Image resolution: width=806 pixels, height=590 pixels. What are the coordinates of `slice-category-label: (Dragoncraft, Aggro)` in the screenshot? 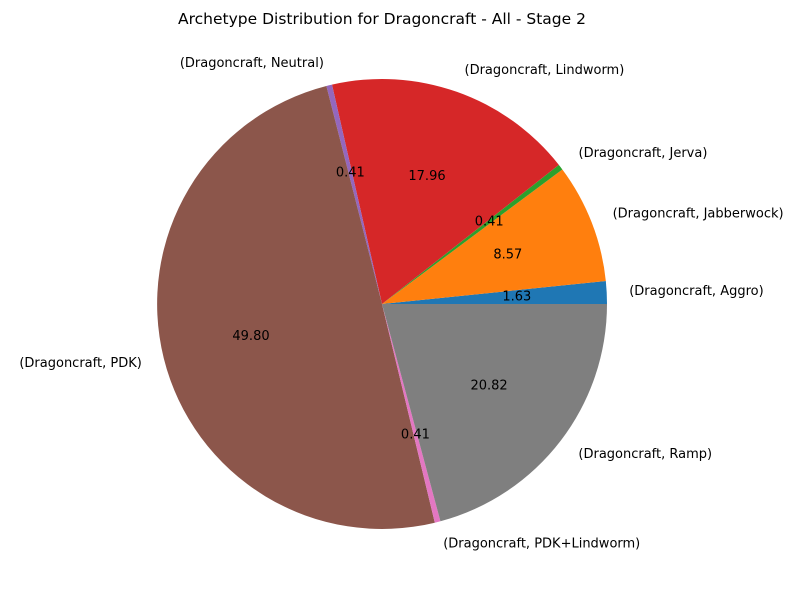 It's located at (696, 291).